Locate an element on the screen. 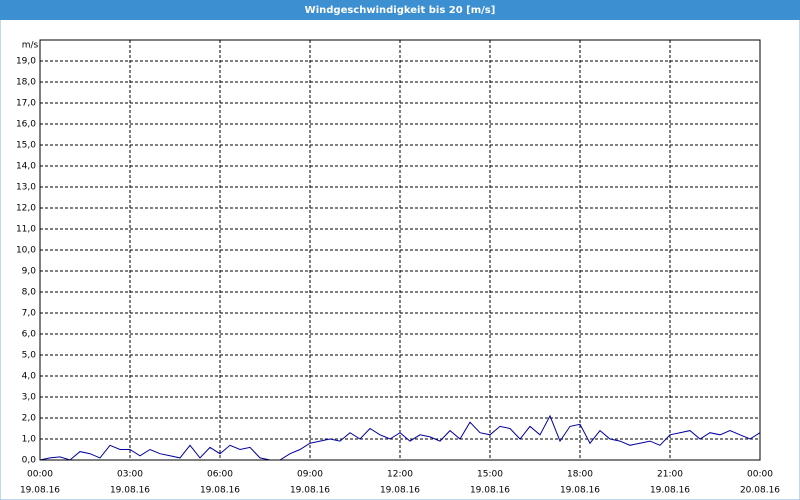 The image size is (800, 500). y-tick-label: 7,0 is located at coordinates (29, 314).